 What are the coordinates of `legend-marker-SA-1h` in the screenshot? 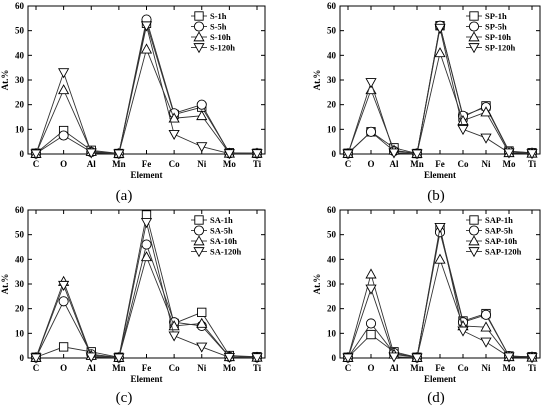 It's located at (199, 220).